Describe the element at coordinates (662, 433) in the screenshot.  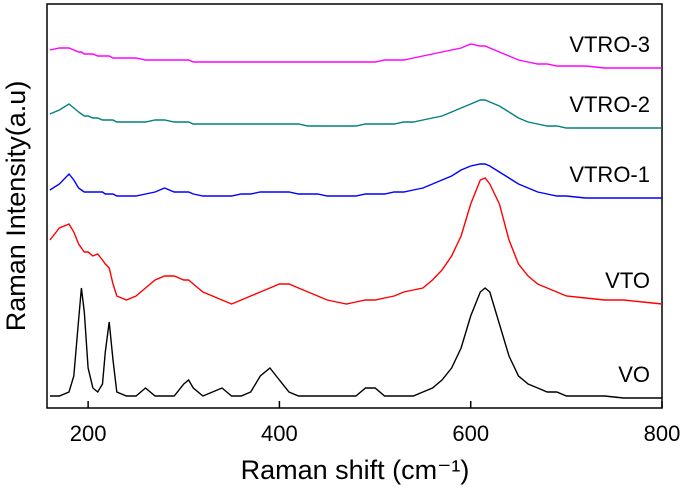
I see `x-tick-label: 800` at that location.